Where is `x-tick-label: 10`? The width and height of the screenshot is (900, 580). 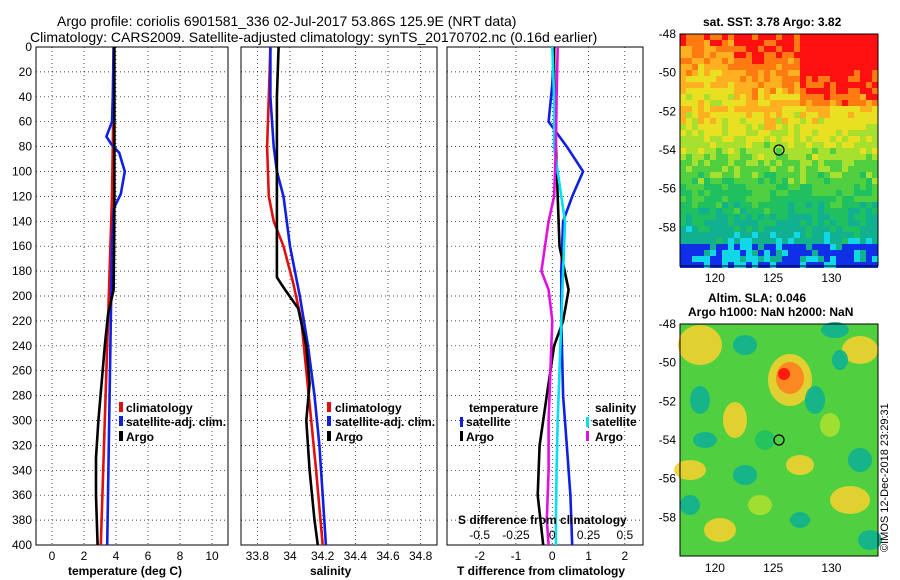 x-tick-label: 10 is located at coordinates (212, 556).